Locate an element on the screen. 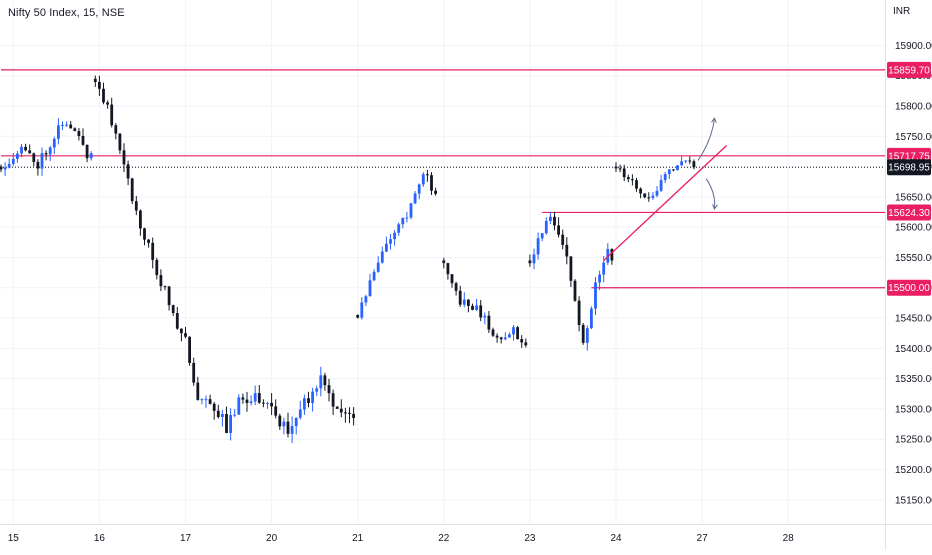  arrow-up-icon is located at coordinates (706, 139).